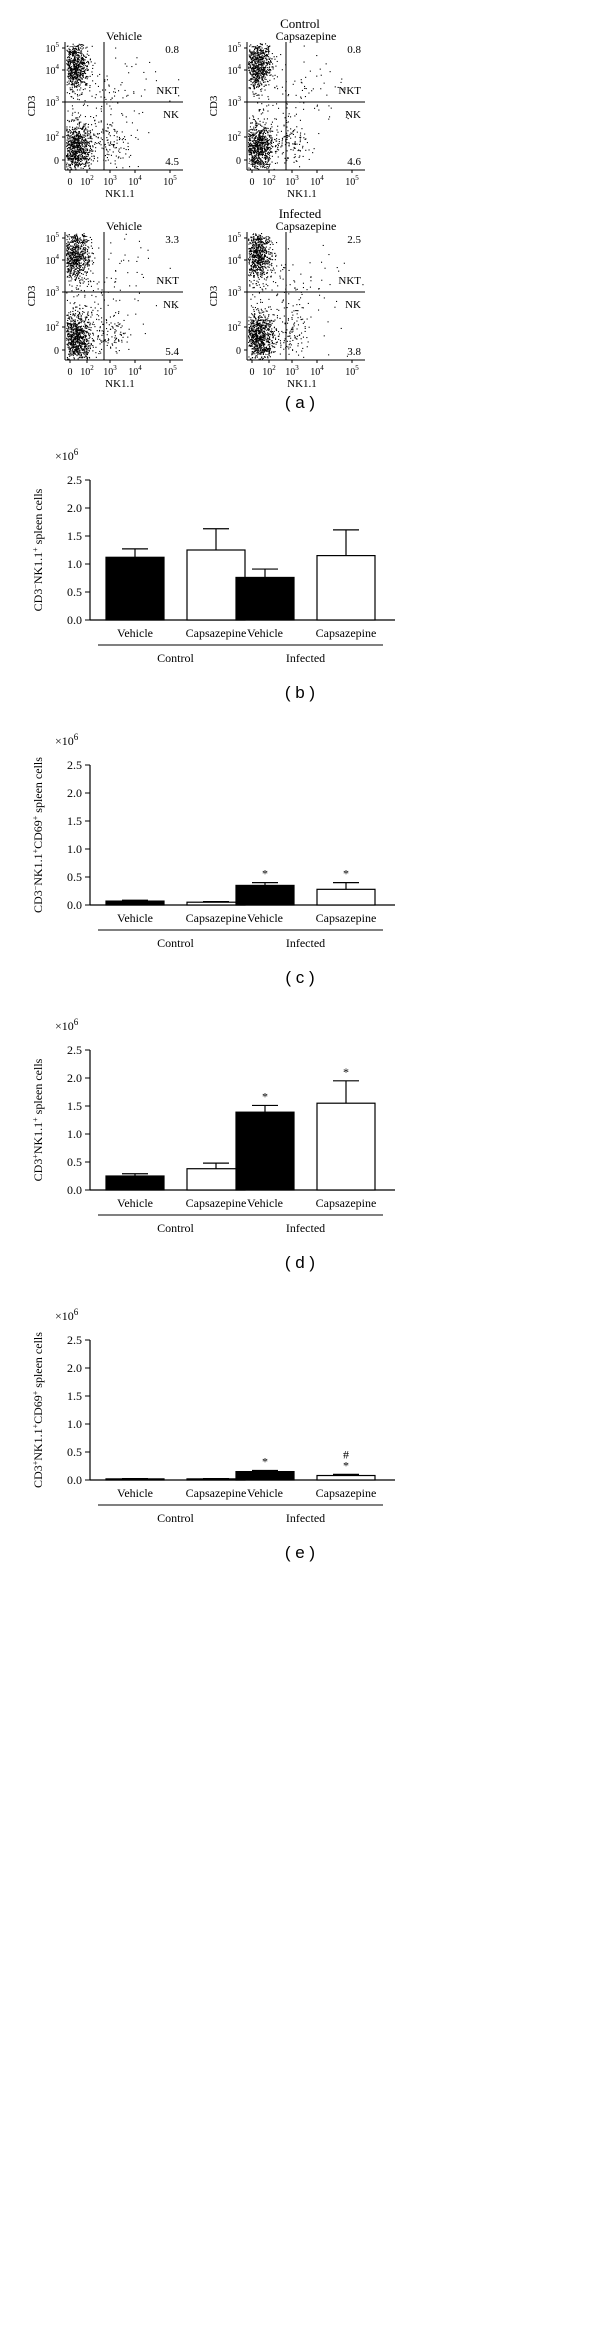 The width and height of the screenshot is (600, 2339). I want to click on flow-x-tick-label: 104, so click(135, 371).